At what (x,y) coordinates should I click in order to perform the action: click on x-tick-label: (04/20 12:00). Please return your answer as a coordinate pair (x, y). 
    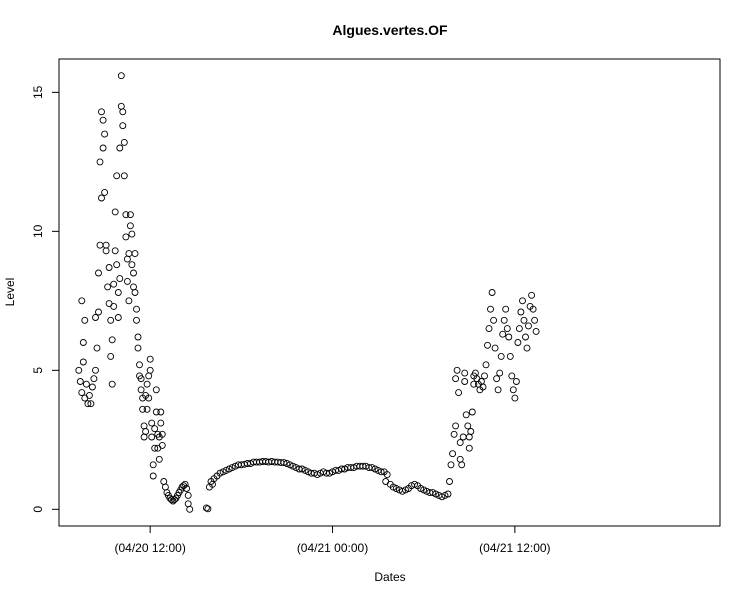
    Looking at the image, I should click on (149, 548).